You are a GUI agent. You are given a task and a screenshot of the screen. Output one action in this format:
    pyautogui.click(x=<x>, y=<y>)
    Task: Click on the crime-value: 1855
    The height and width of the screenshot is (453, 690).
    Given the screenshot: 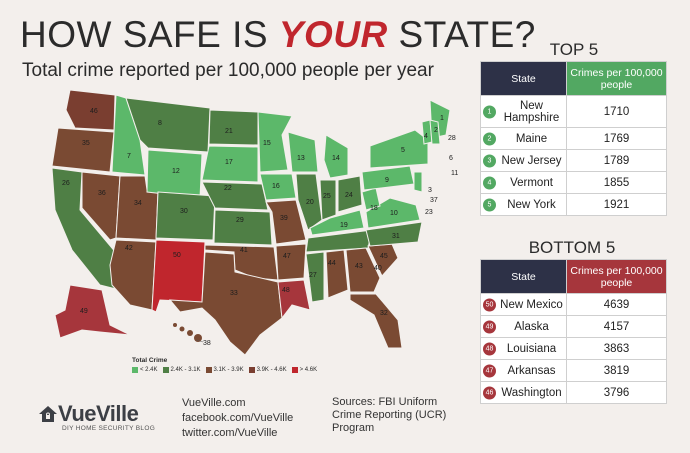 What is the action you would take?
    pyautogui.click(x=616, y=182)
    